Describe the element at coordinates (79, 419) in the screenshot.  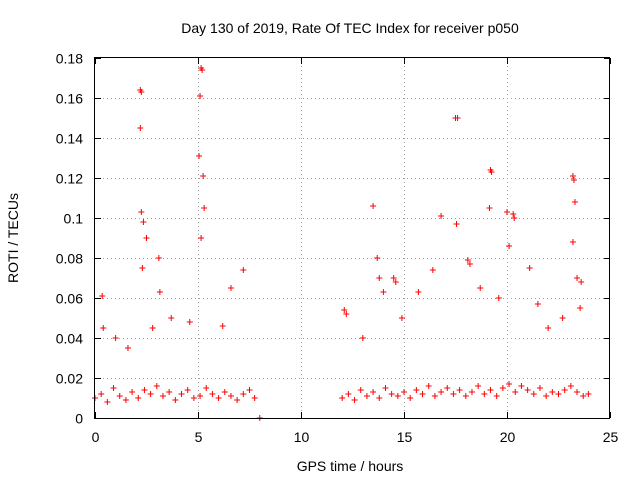
I see `y-tick-label: 0` at that location.